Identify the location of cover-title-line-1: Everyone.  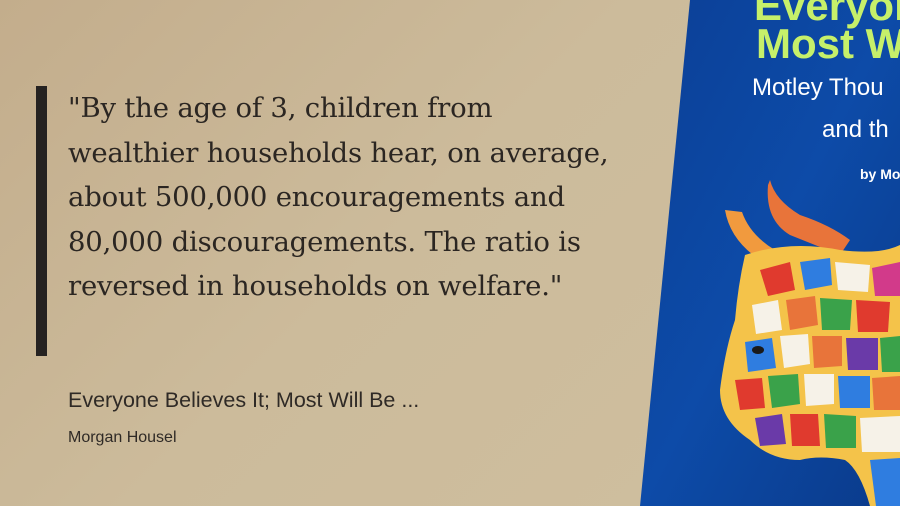
(827, 14).